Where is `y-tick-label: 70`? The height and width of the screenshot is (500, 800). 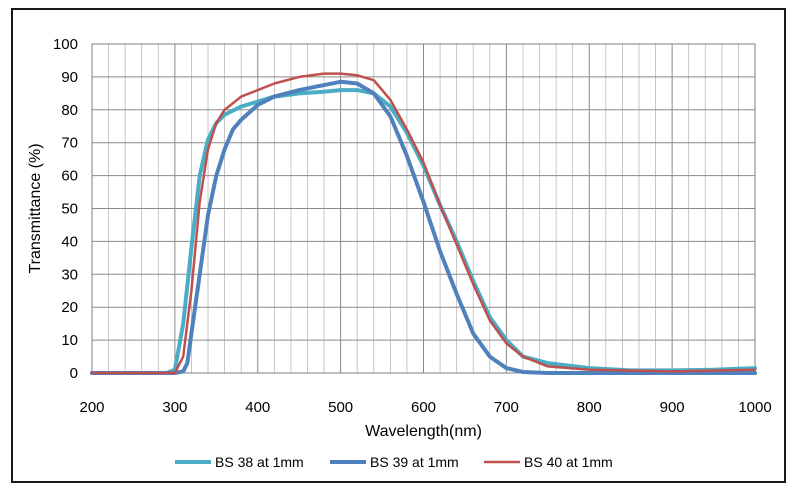
y-tick-label: 70 is located at coordinates (69, 143).